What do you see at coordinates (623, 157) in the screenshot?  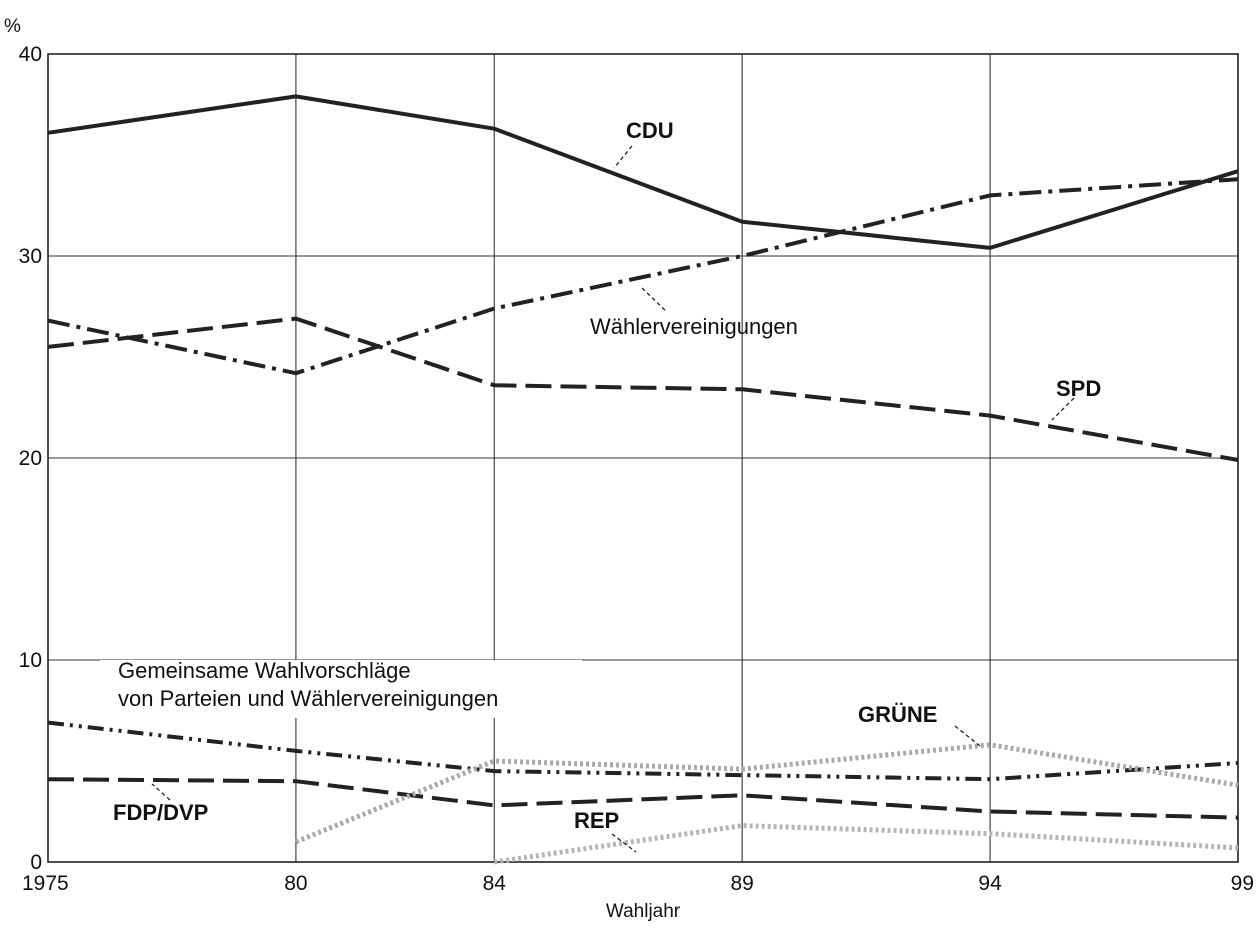 I see `leader-cdu` at bounding box center [623, 157].